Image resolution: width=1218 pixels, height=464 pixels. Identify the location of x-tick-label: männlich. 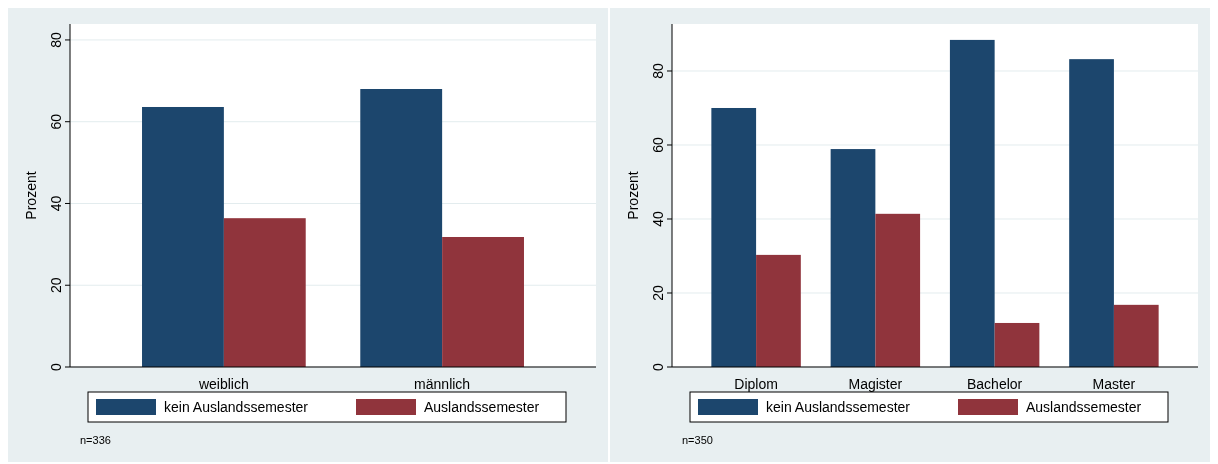
(442, 384).